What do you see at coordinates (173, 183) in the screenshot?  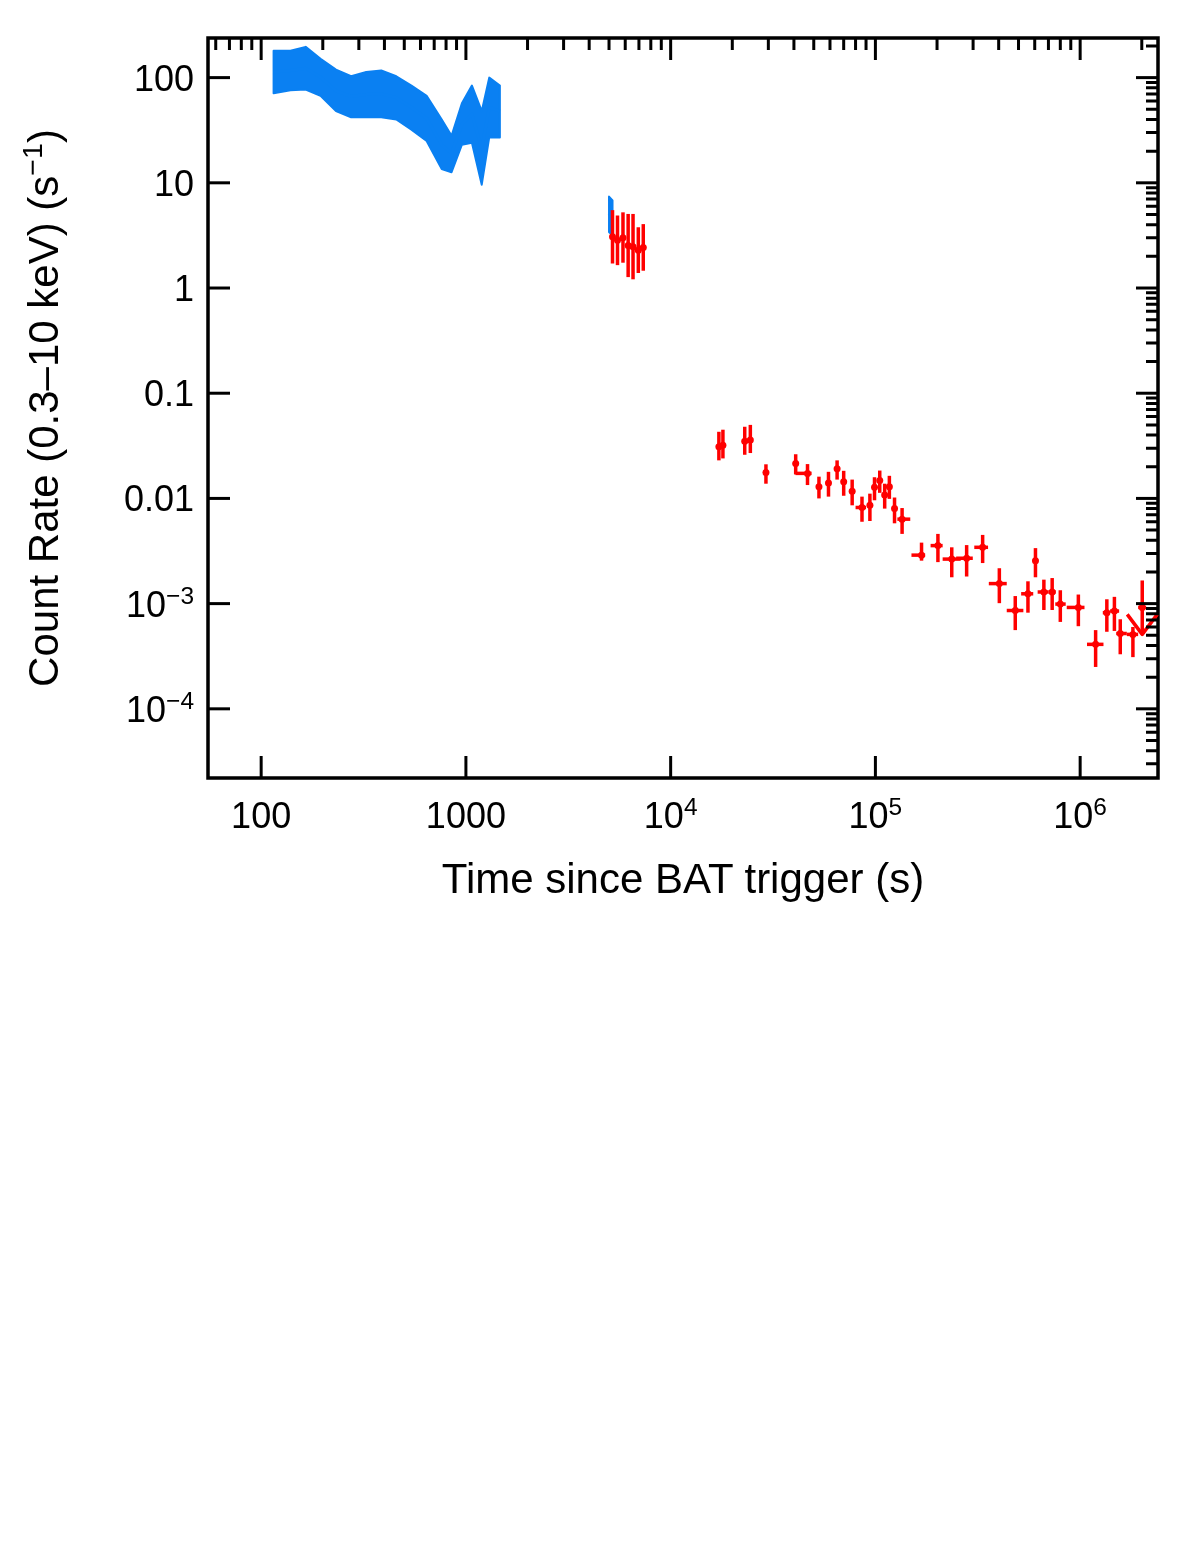 I see `y-tick-label: 10` at bounding box center [173, 183].